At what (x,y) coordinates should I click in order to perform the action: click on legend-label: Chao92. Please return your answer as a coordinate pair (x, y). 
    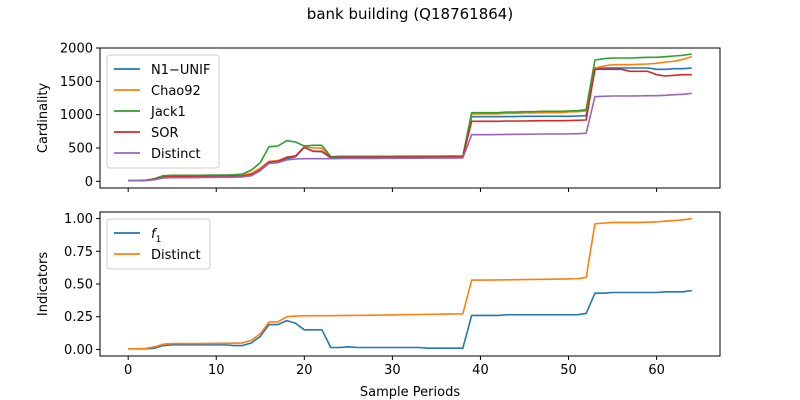
    Looking at the image, I should click on (176, 91).